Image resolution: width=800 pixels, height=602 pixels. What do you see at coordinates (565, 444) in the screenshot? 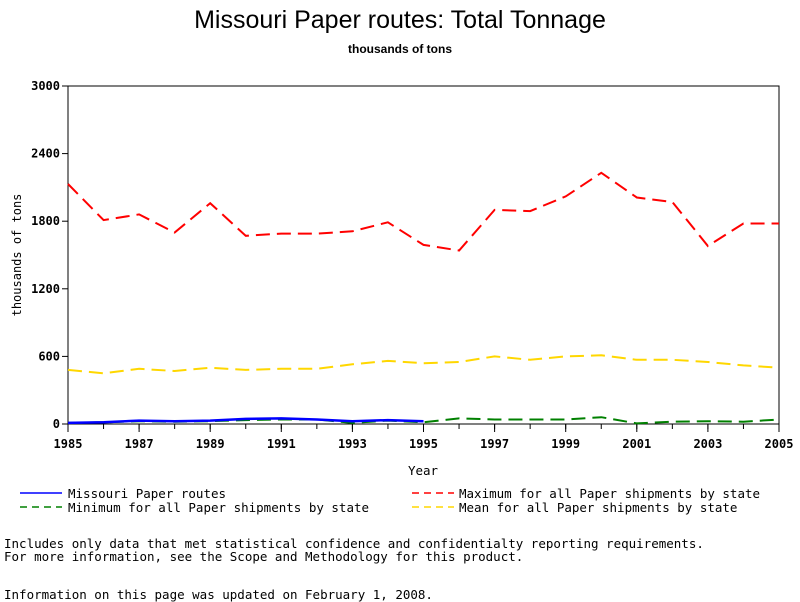
I see `x-tick-label: 1999` at bounding box center [565, 444].